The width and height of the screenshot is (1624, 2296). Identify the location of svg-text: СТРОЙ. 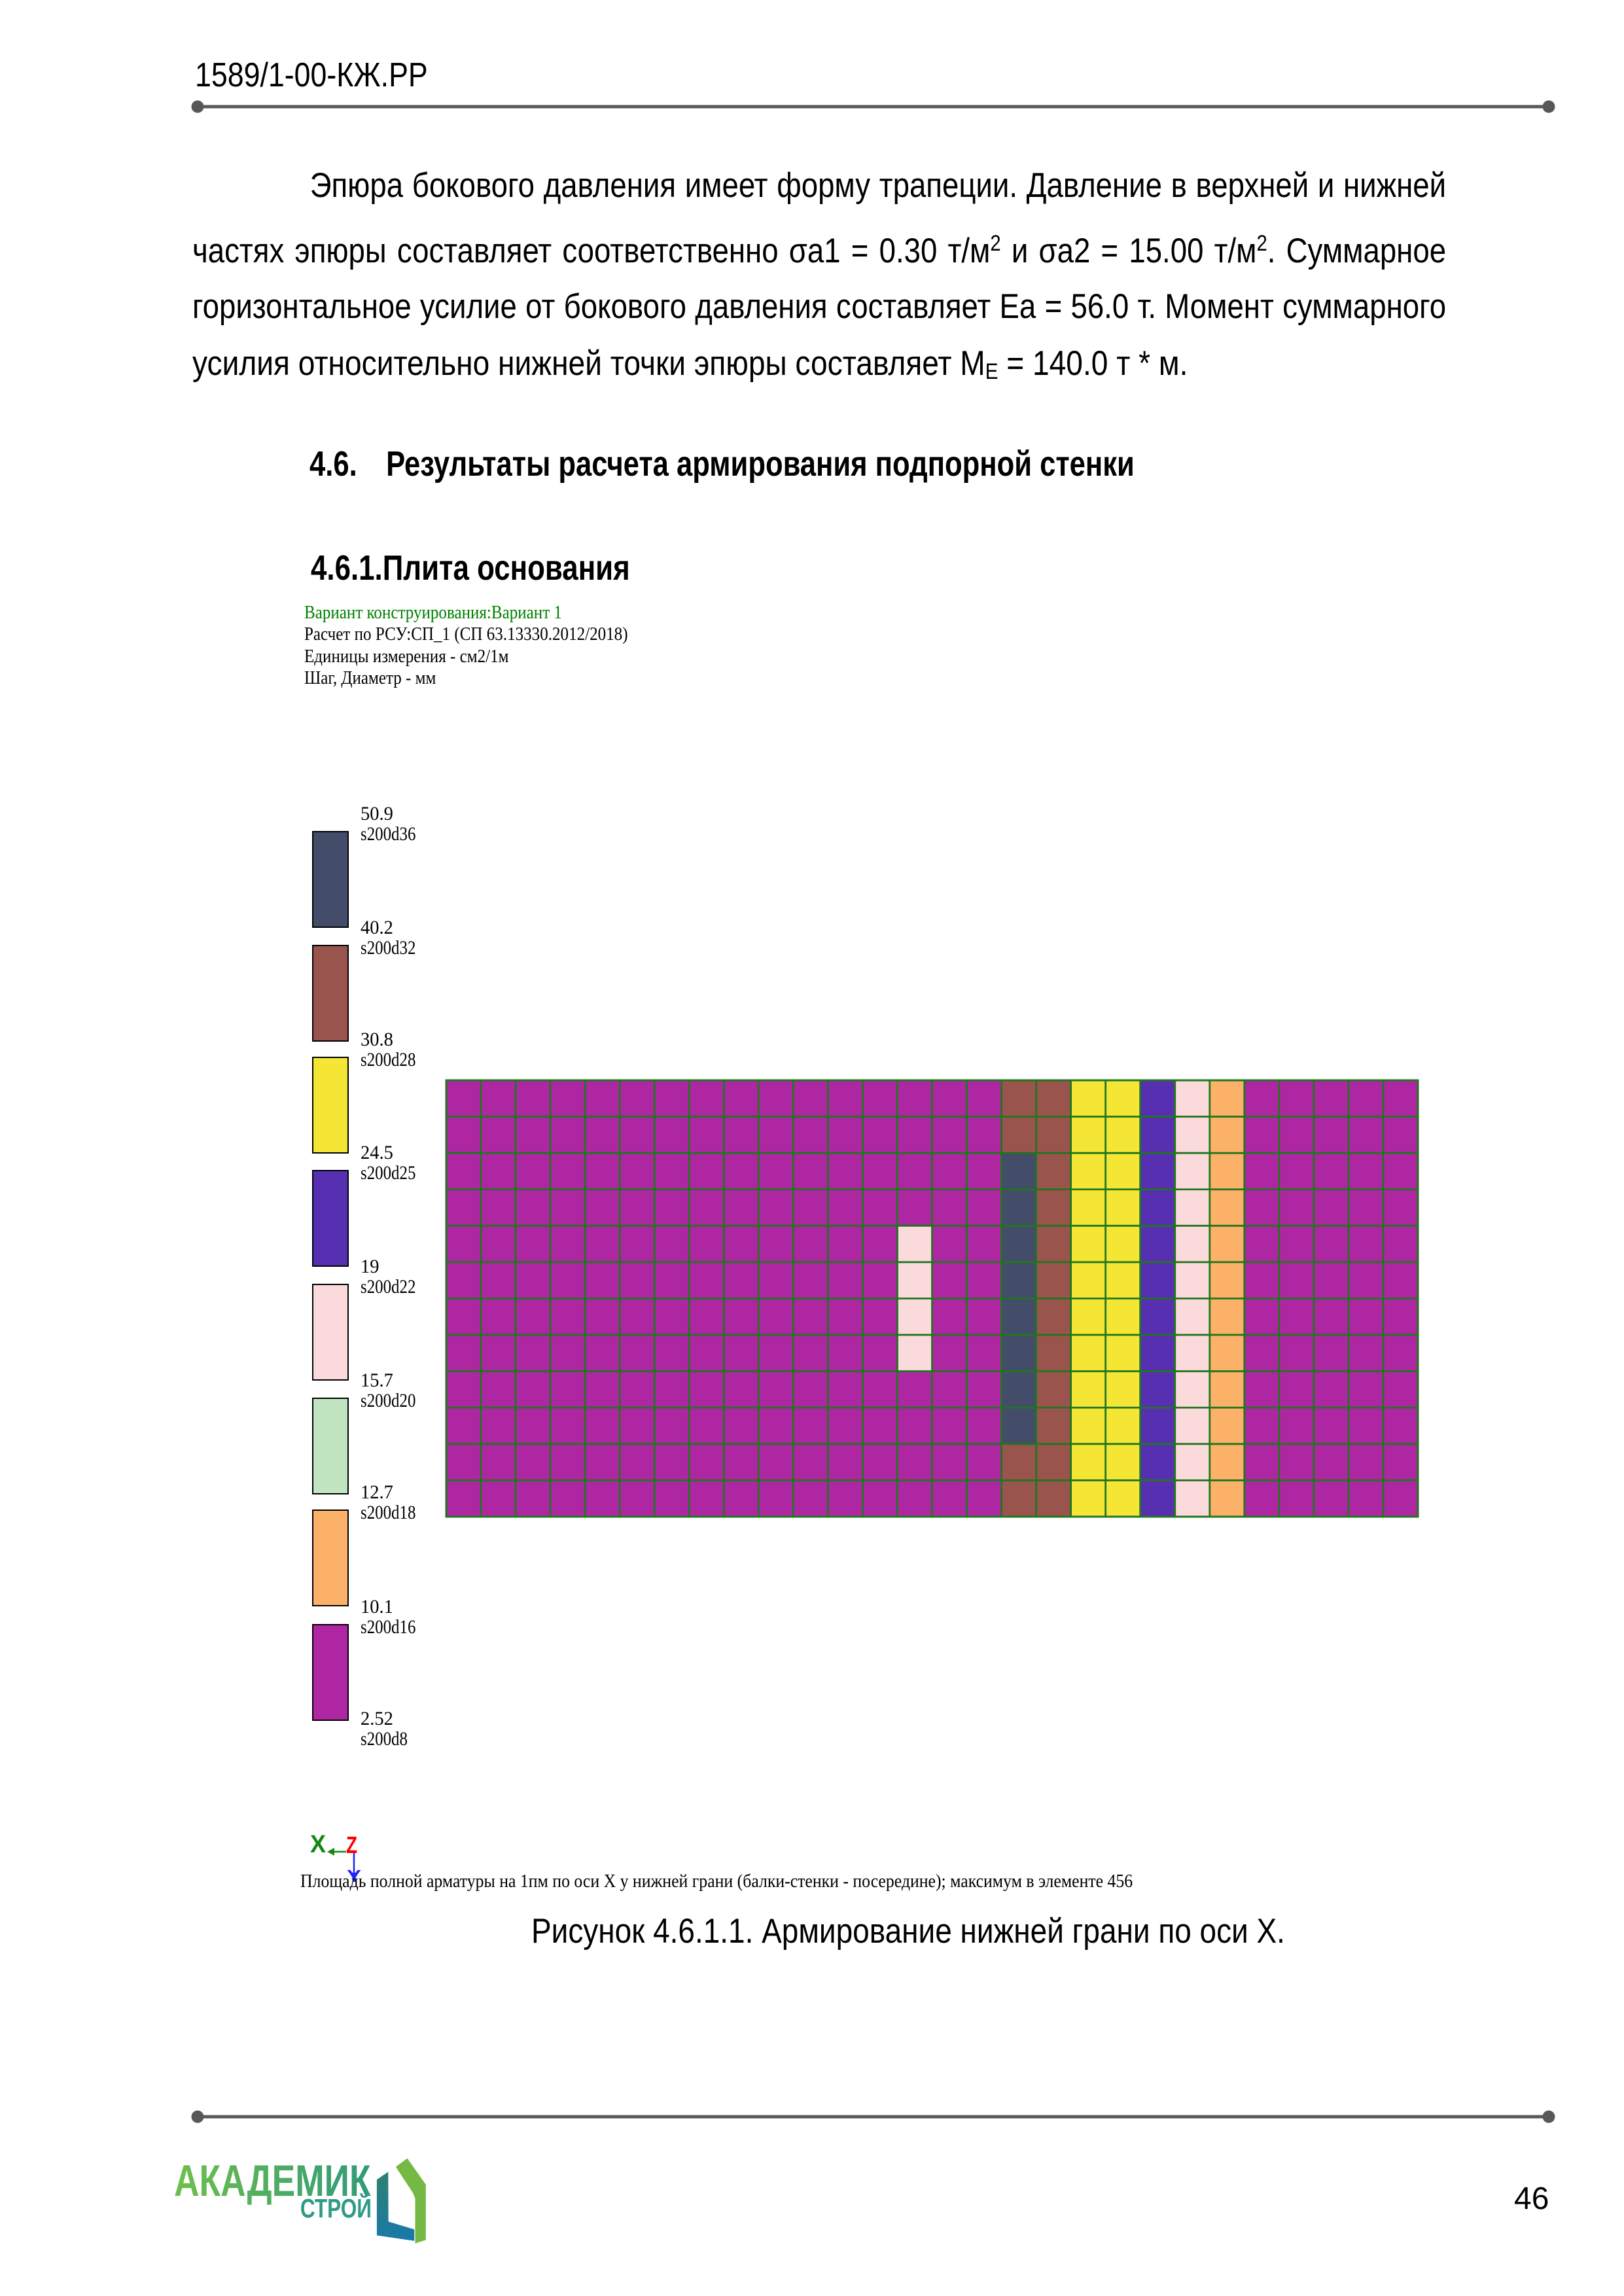
(336, 2208).